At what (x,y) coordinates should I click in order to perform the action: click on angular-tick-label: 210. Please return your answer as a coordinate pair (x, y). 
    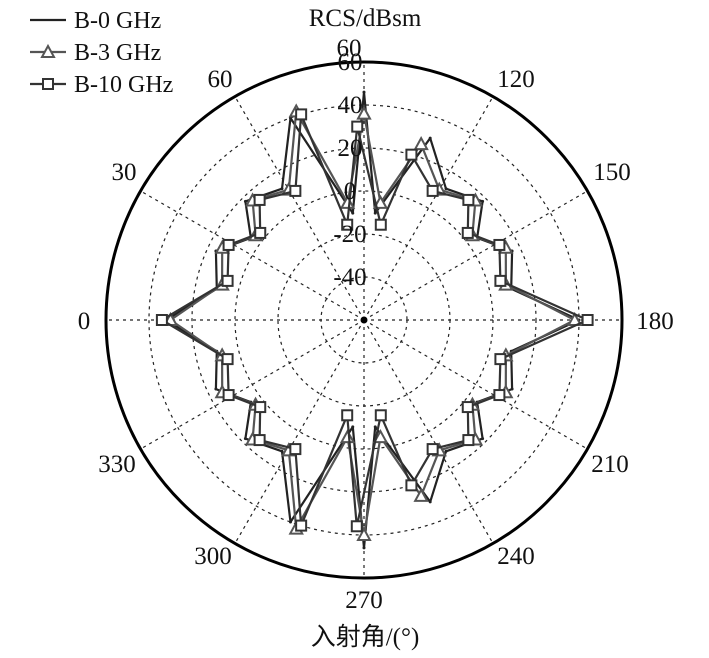
    Looking at the image, I should click on (610, 464).